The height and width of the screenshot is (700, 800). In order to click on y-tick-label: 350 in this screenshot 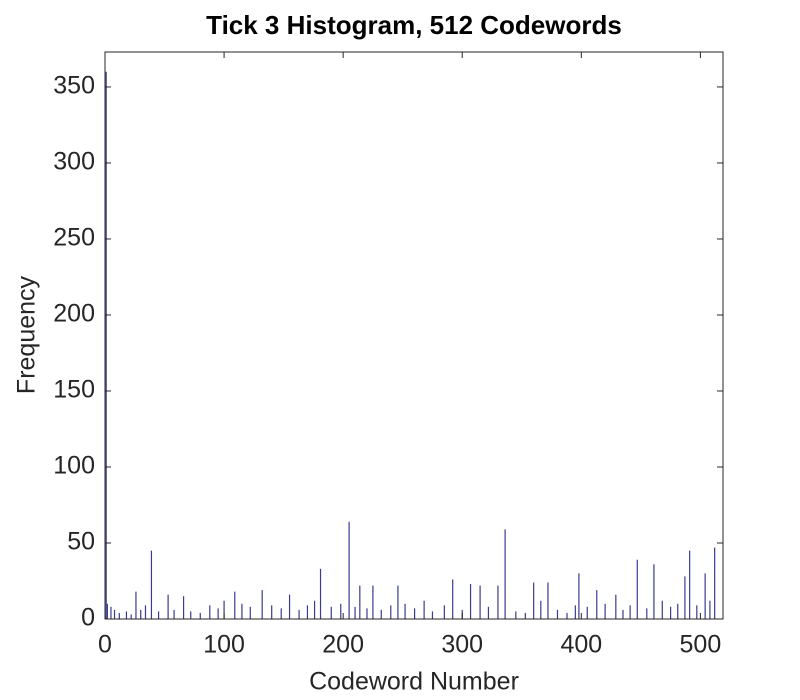, I will do `click(74, 86)`.